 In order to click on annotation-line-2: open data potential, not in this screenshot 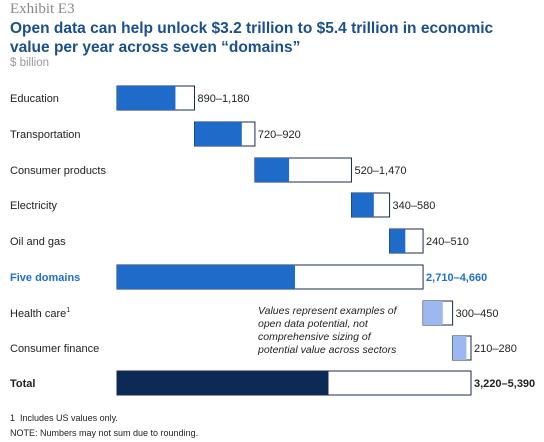, I will do `click(313, 324)`.